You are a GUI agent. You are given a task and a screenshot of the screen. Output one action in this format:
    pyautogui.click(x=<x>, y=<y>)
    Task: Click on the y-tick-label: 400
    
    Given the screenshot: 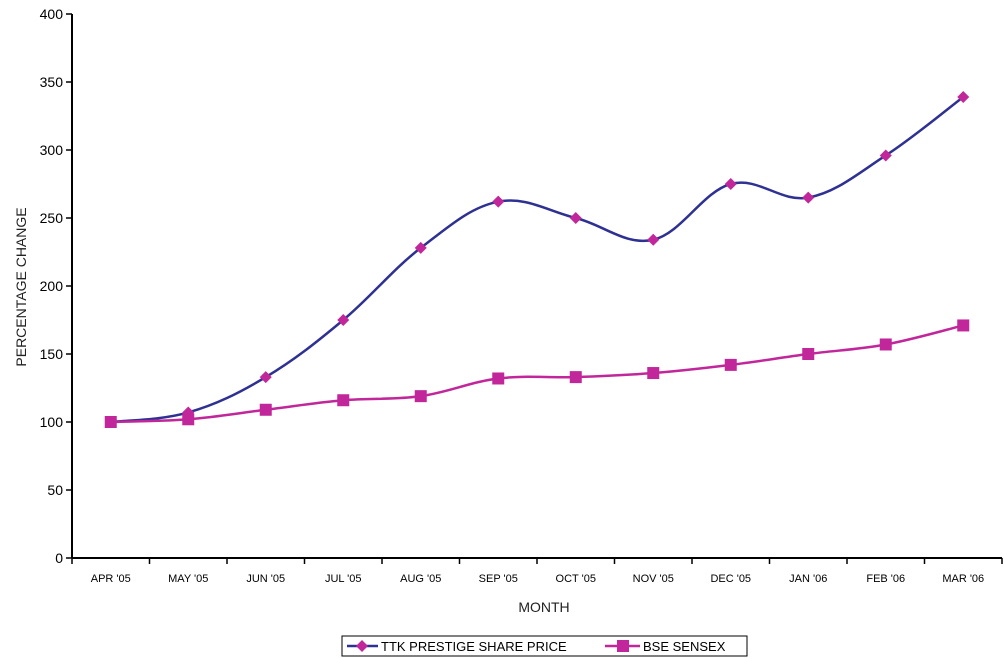 What is the action you would take?
    pyautogui.click(x=52, y=14)
    